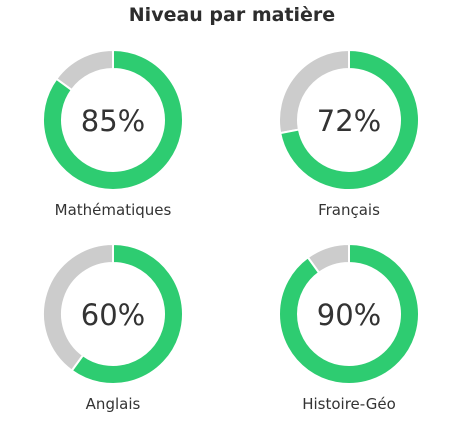 Image resolution: width=464 pixels, height=444 pixels. I want to click on donut-value-label: 60%, so click(113, 315).